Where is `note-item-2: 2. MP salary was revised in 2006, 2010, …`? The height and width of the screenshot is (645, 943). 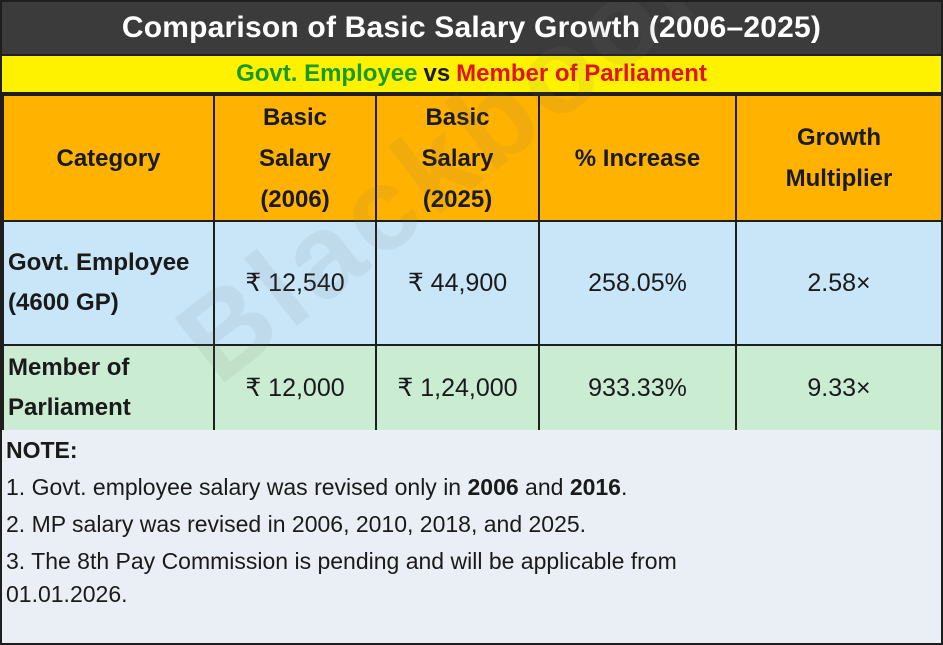 note-item-2: 2. MP salary was revised in 2006, 2010, … is located at coordinates (296, 524).